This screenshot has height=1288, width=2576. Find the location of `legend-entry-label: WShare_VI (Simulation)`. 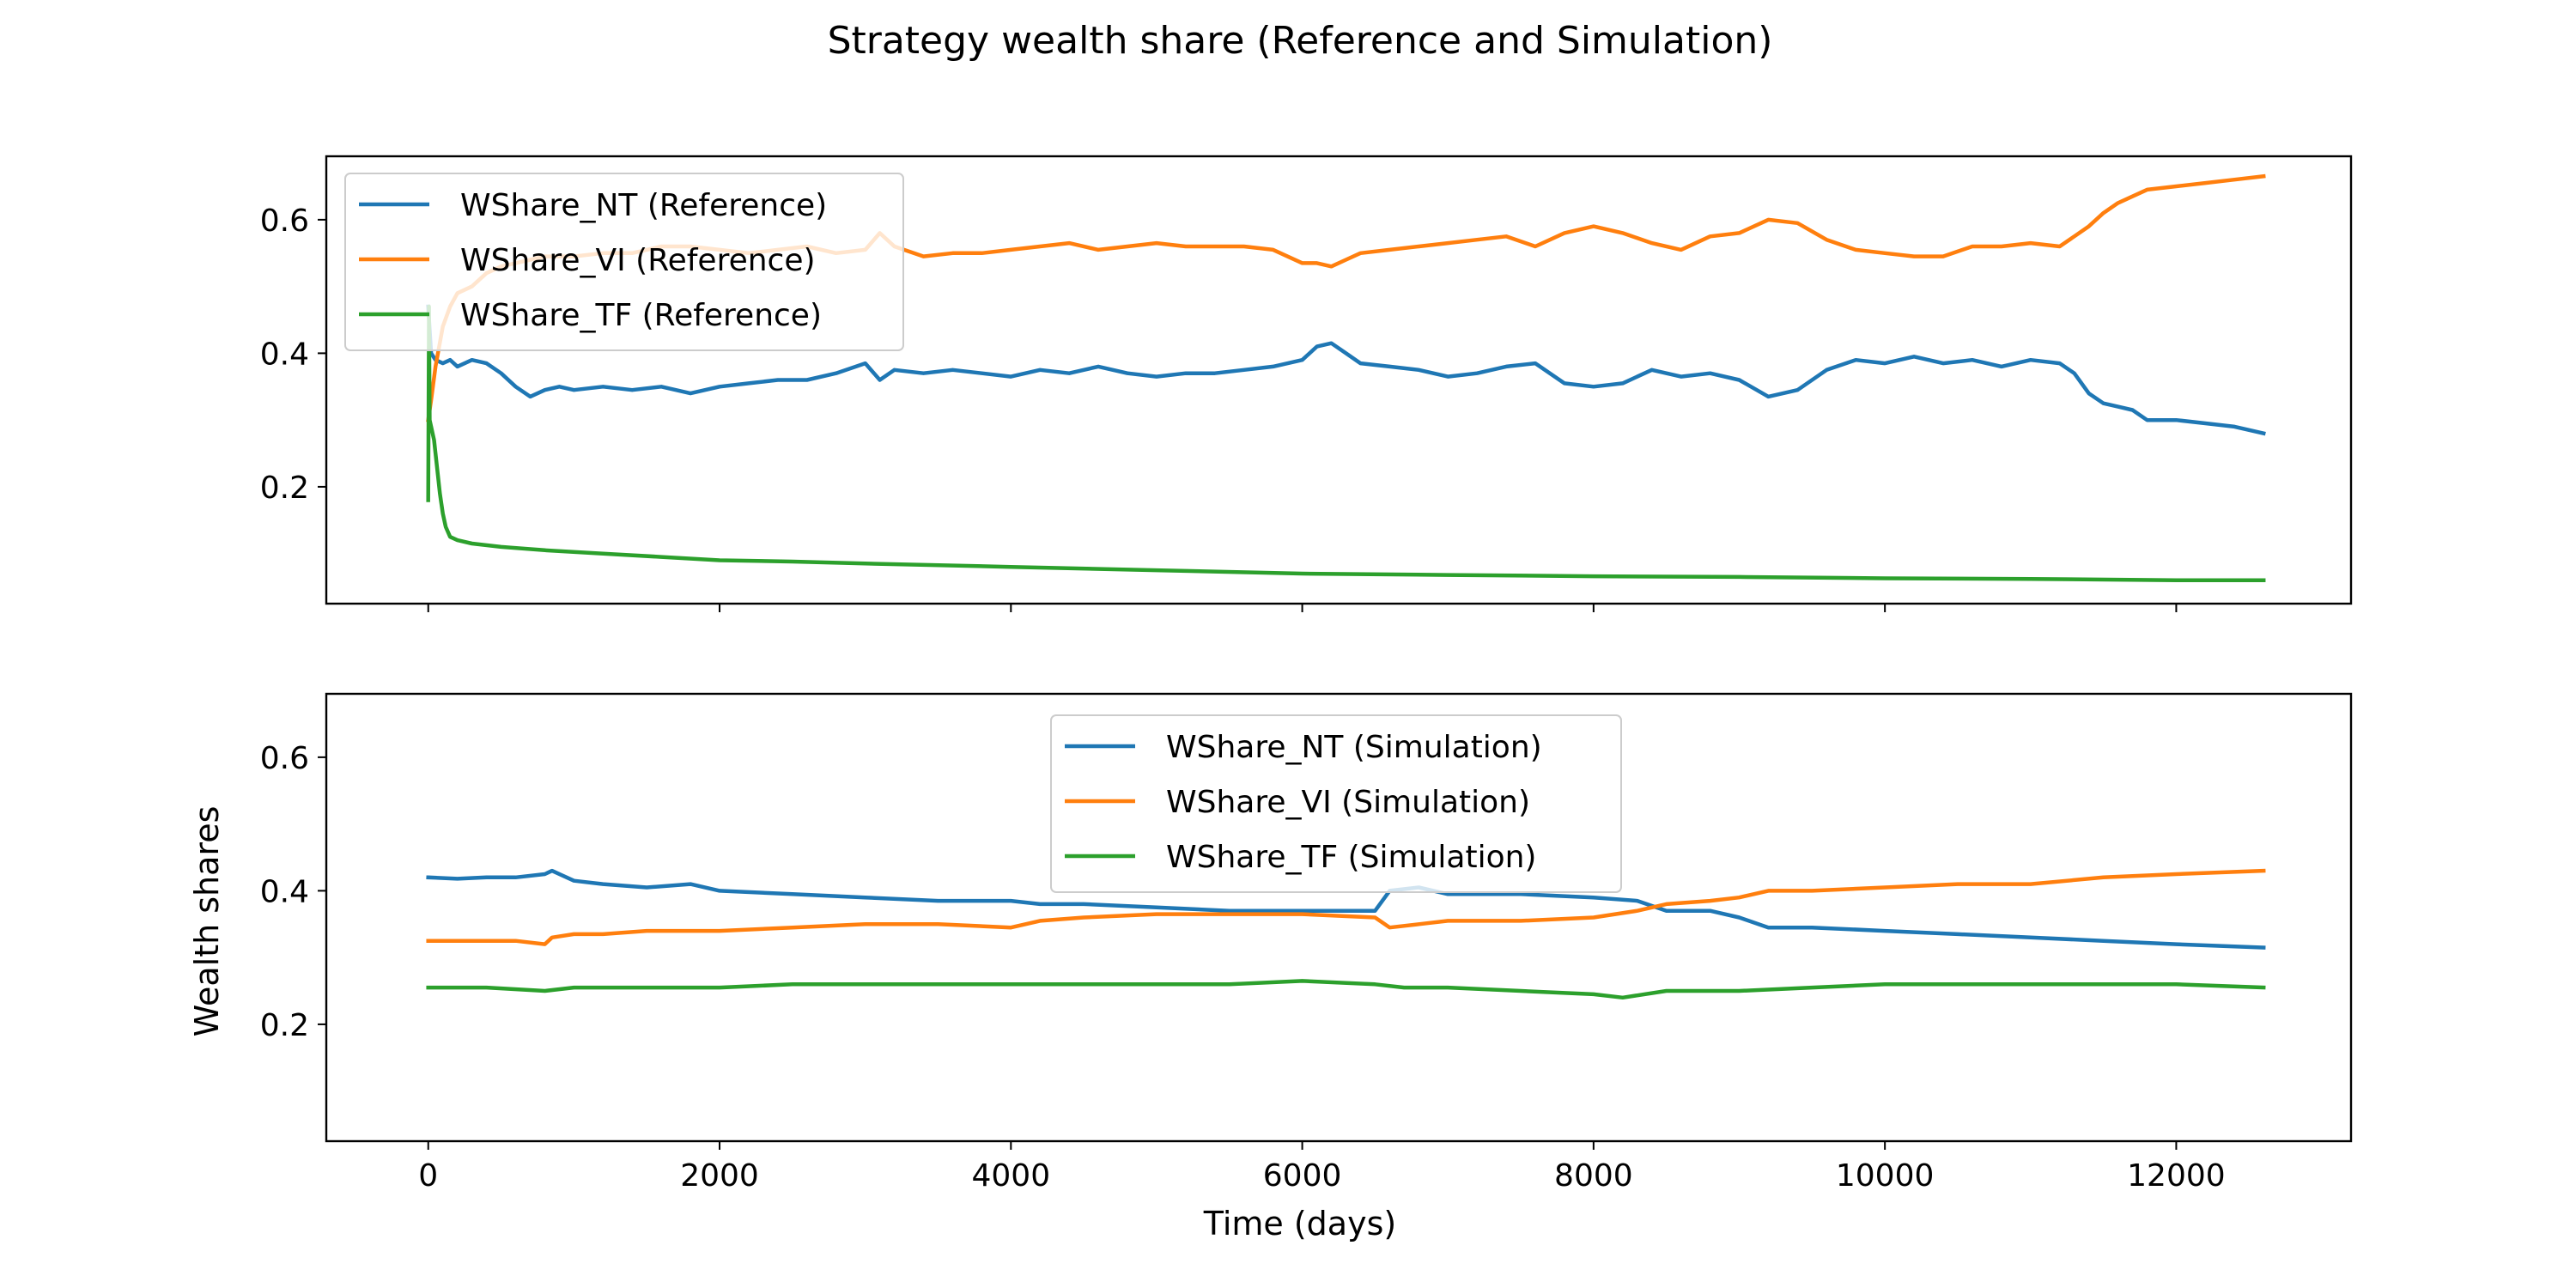

legend-entry-label: WShare_VI (Simulation) is located at coordinates (1348, 802).